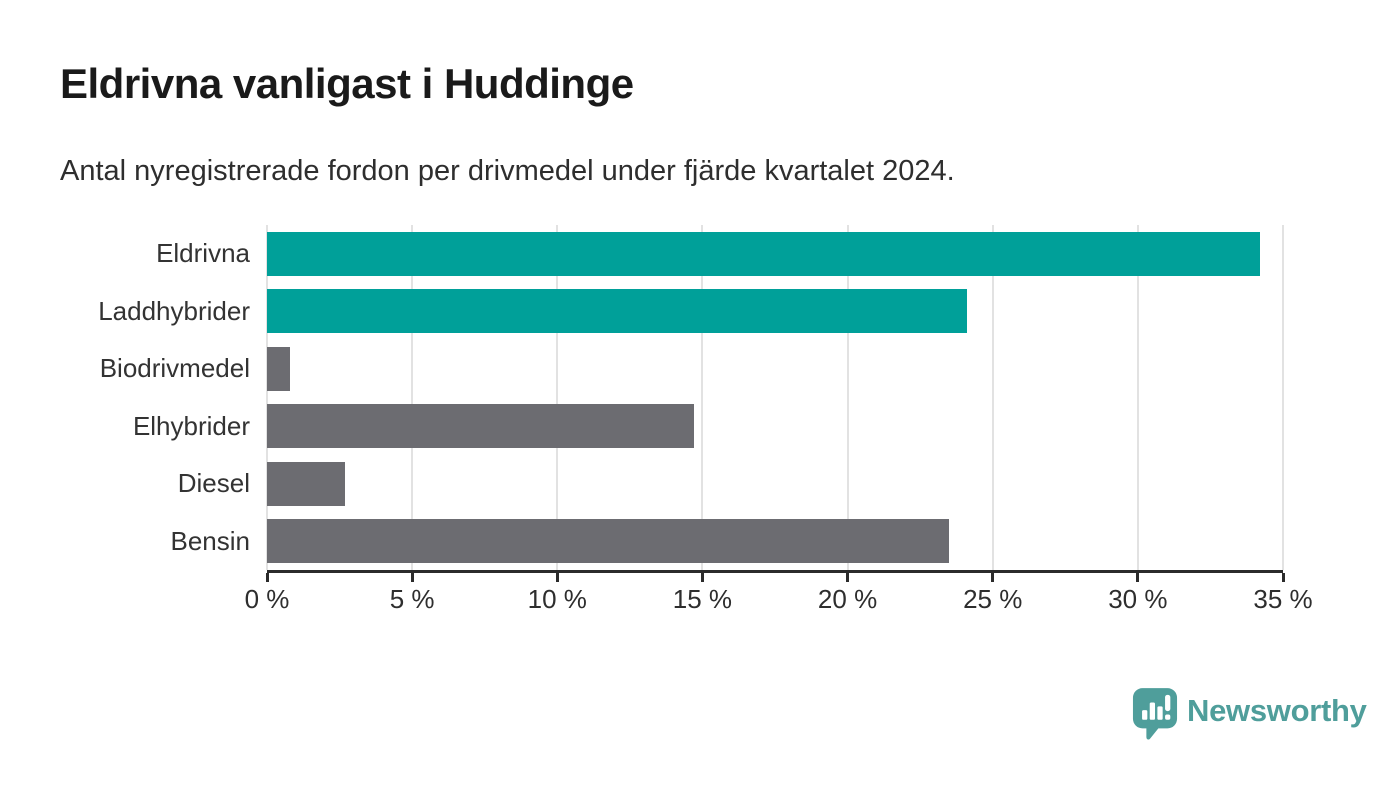 The image size is (1400, 793). I want to click on bar-row: Biodrivmedel, so click(691, 369).